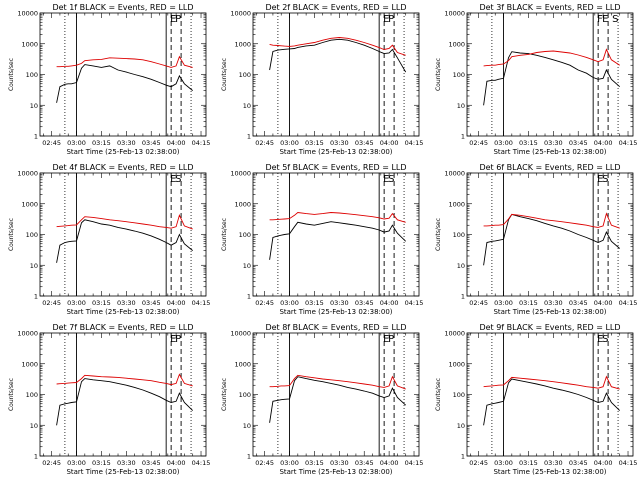 This screenshot has height=480, width=640. What do you see at coordinates (549, 7) in the screenshot?
I see `panel-title: Det 3f BLACK = Events, RED = LLD` at bounding box center [549, 7].